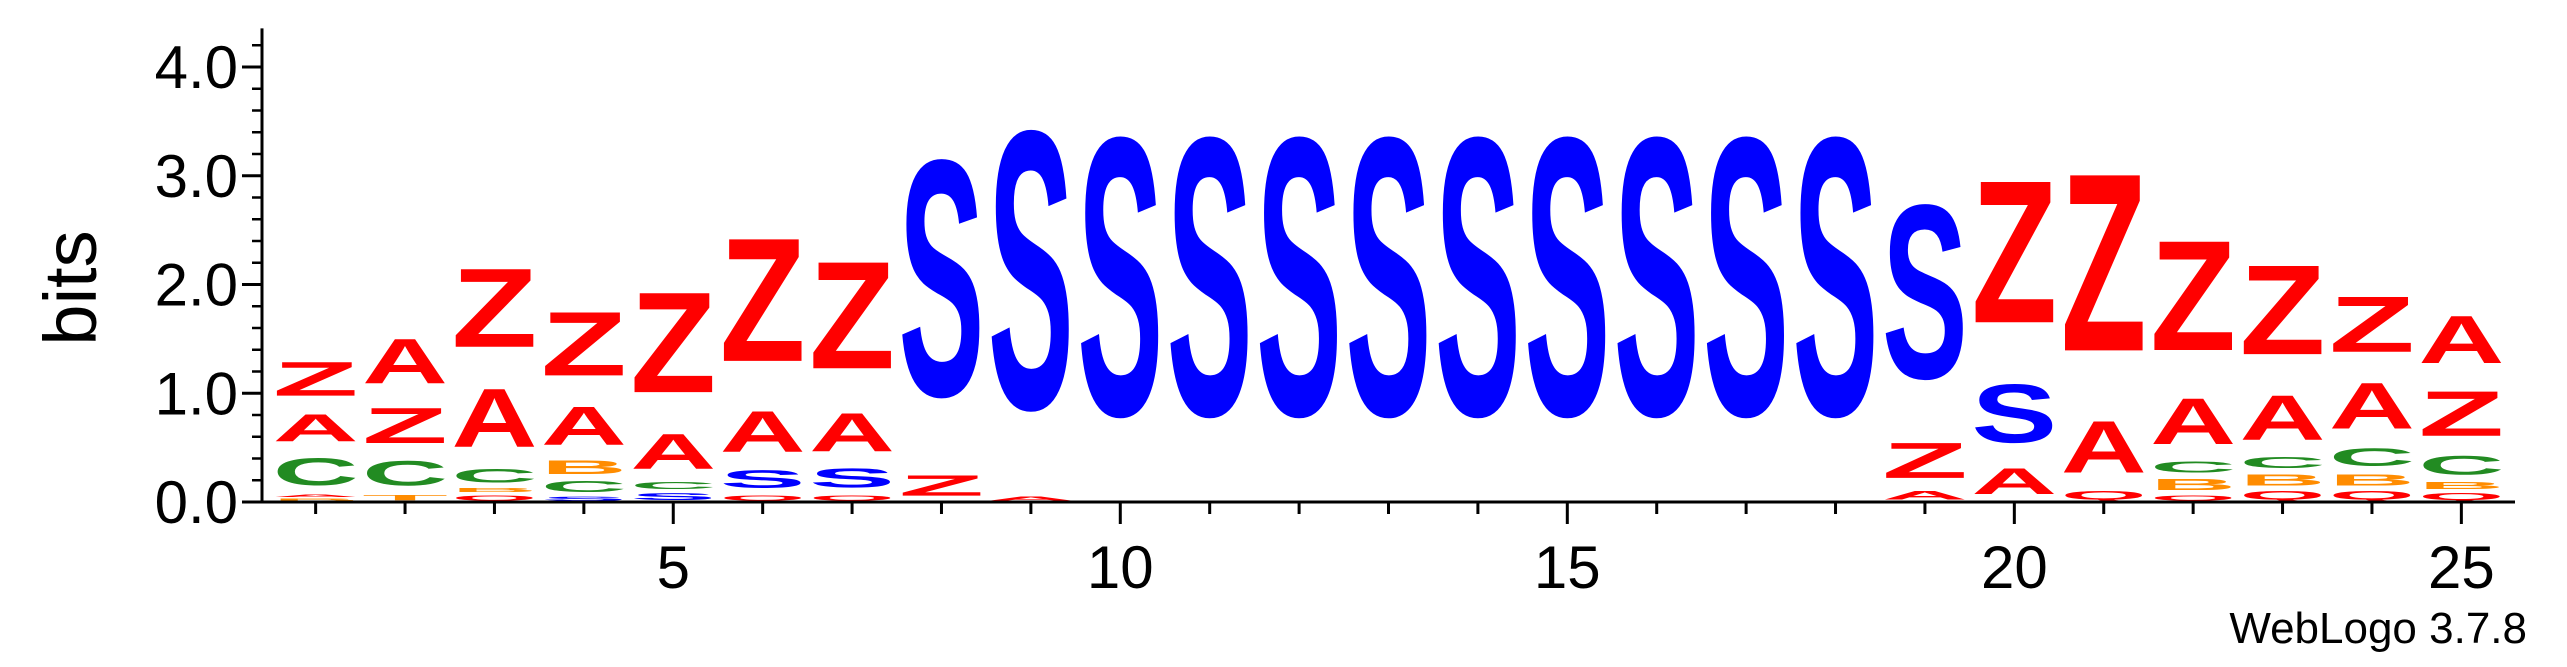 Image resolution: width=2567 pixels, height=667 pixels. Describe the element at coordinates (2283, 310) in the screenshot. I see `glyph-z-pos-23: Z` at that location.